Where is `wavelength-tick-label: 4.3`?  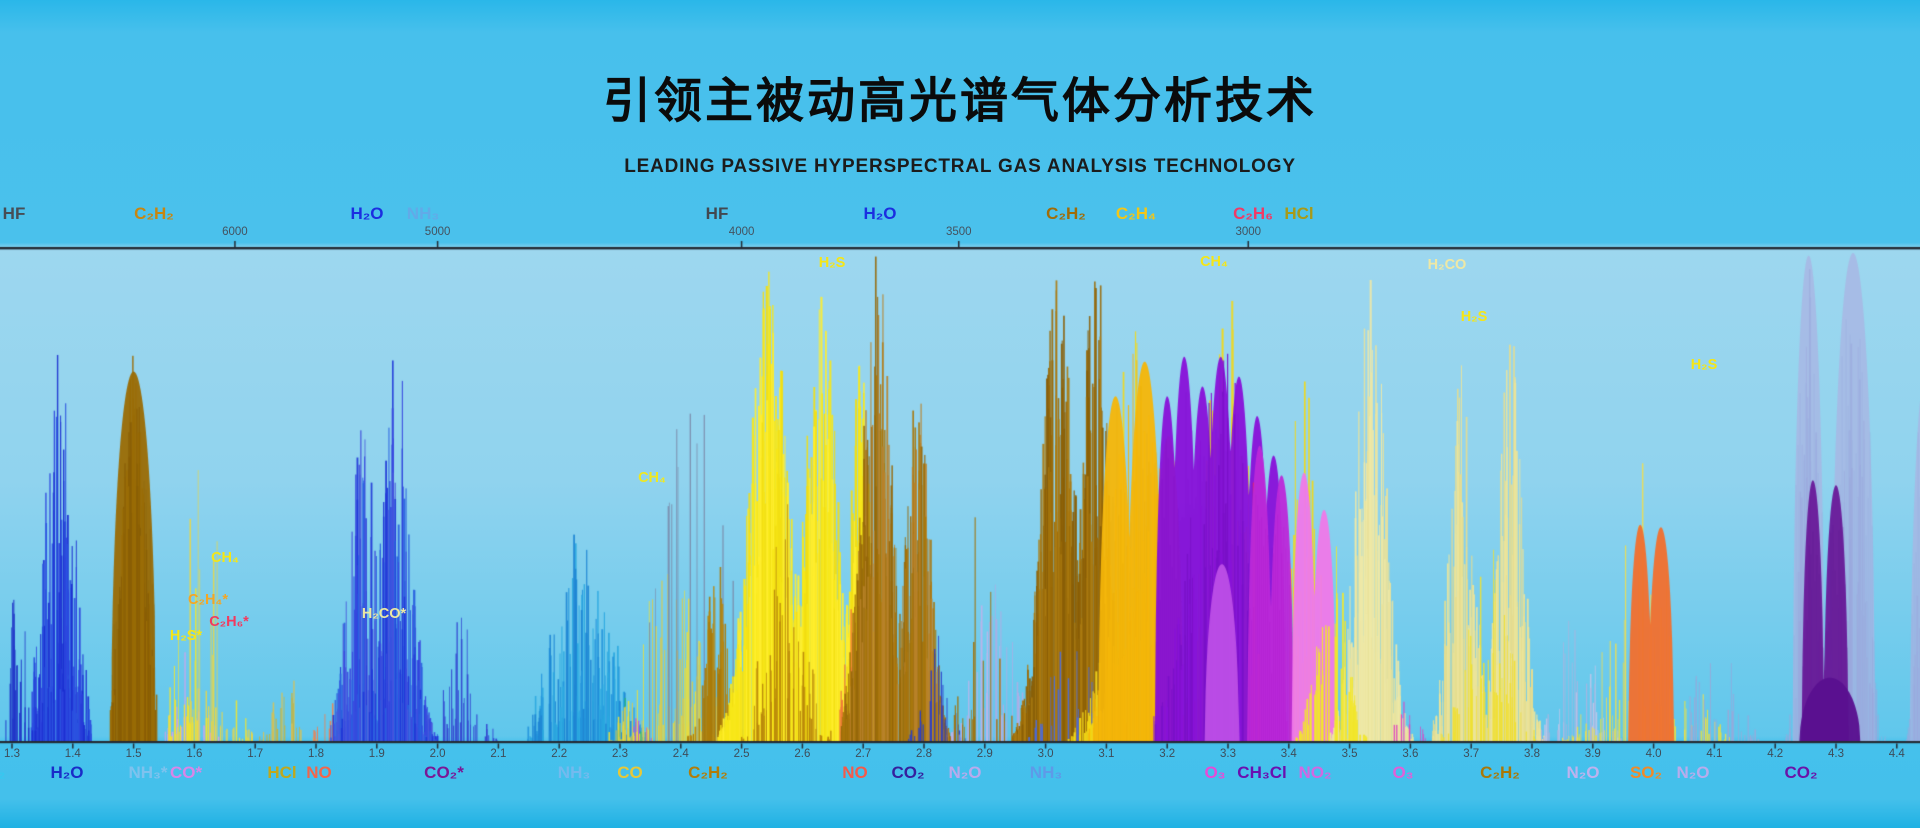
wavelength-tick-label: 4.3 is located at coordinates (1836, 754).